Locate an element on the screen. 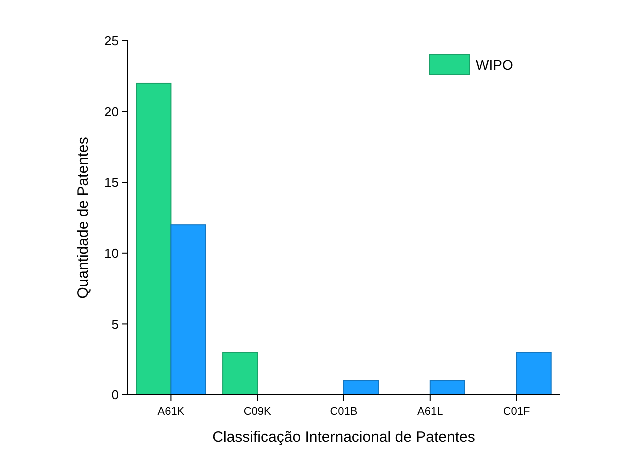 This screenshot has height=456, width=636. y-tick-label: 20 is located at coordinates (111, 112).